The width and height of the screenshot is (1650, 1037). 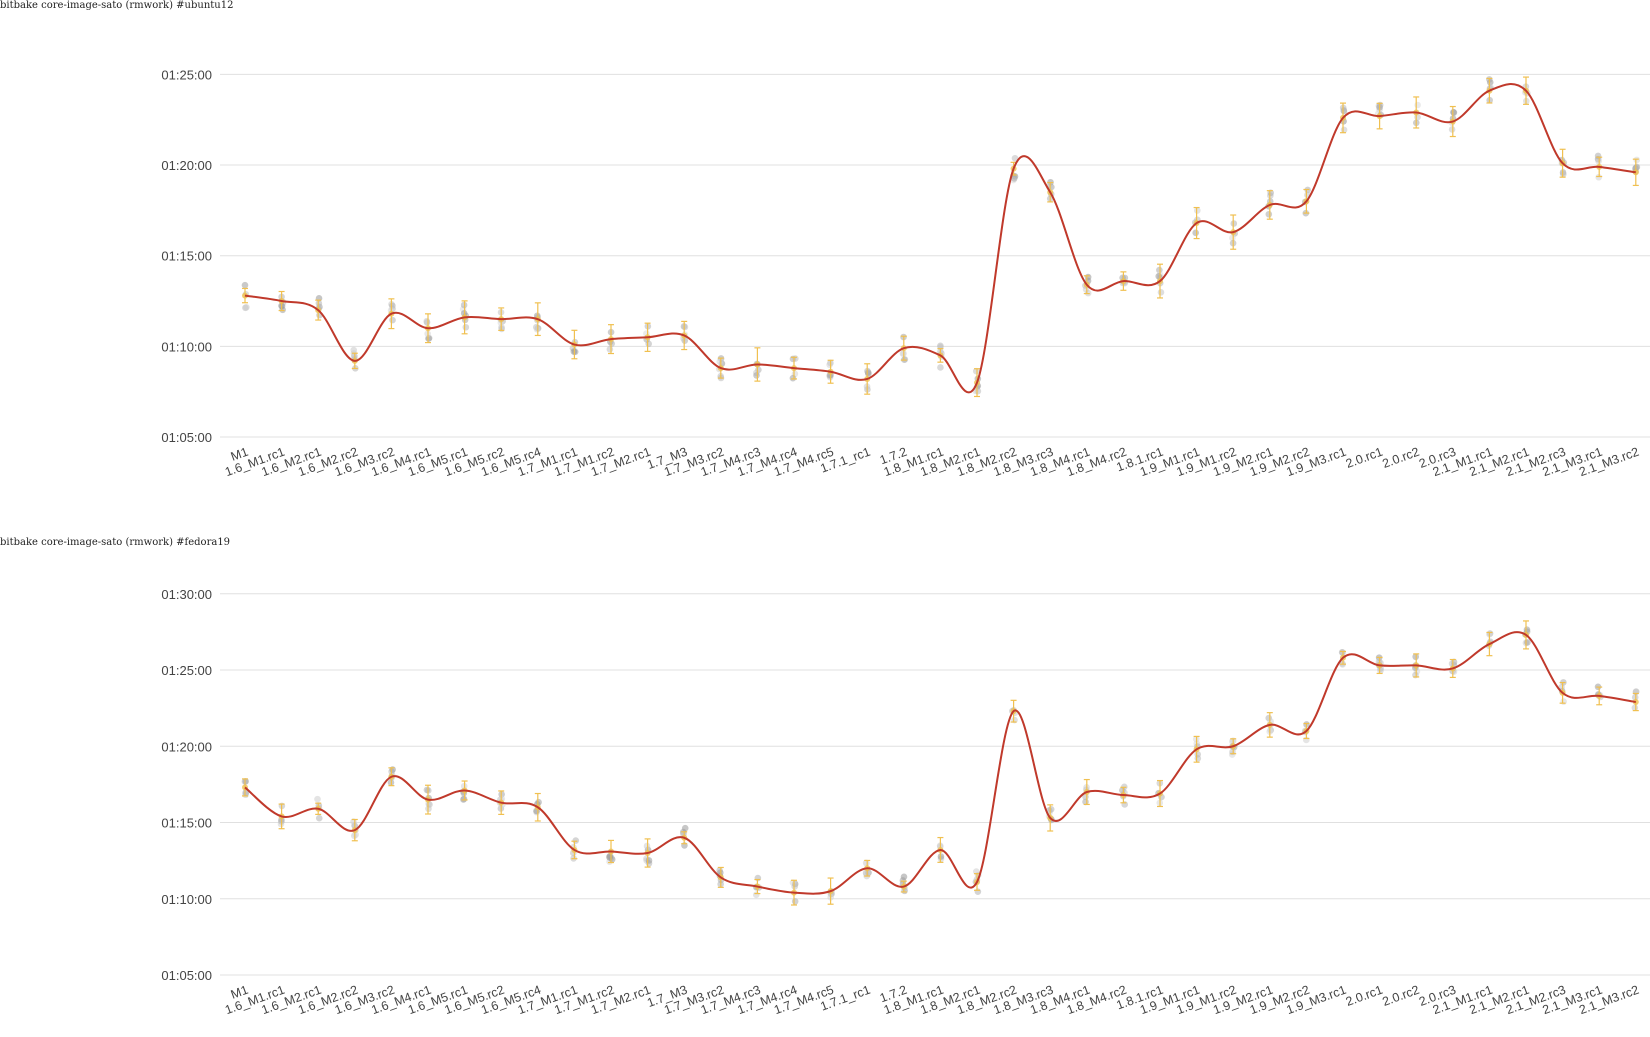 What do you see at coordinates (186, 594) in the screenshot?
I see `y-tick-label: 01:30:00` at bounding box center [186, 594].